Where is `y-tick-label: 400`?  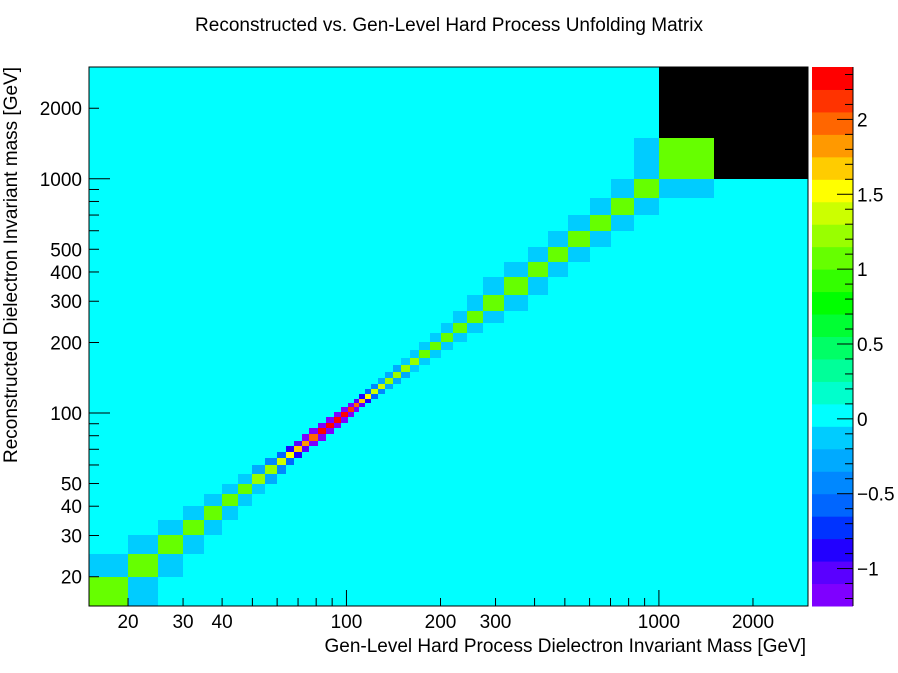 y-tick-label: 400 is located at coordinates (66, 273).